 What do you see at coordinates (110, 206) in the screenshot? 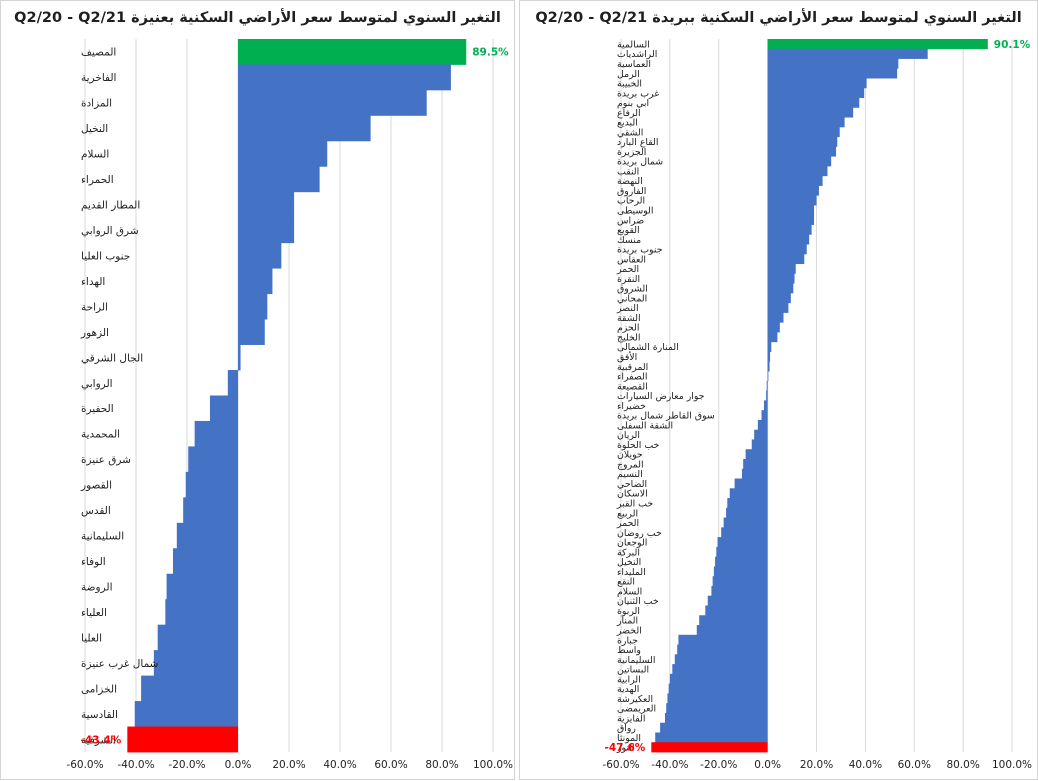
I see `category-label: المطار القديم` at bounding box center [110, 206].